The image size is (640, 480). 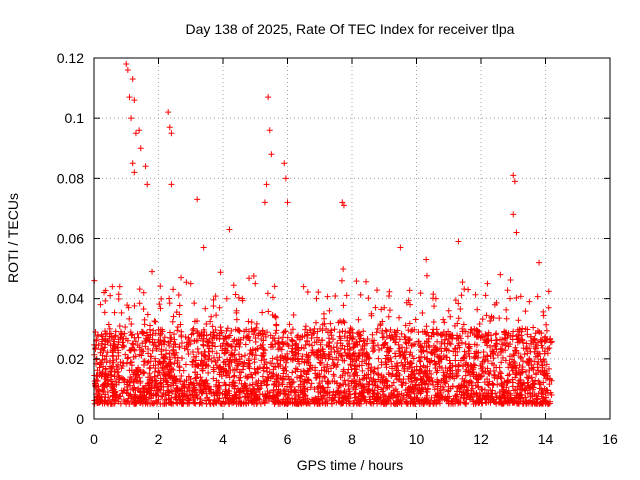 What do you see at coordinates (80, 419) in the screenshot?
I see `y-tick-label: 0` at bounding box center [80, 419].